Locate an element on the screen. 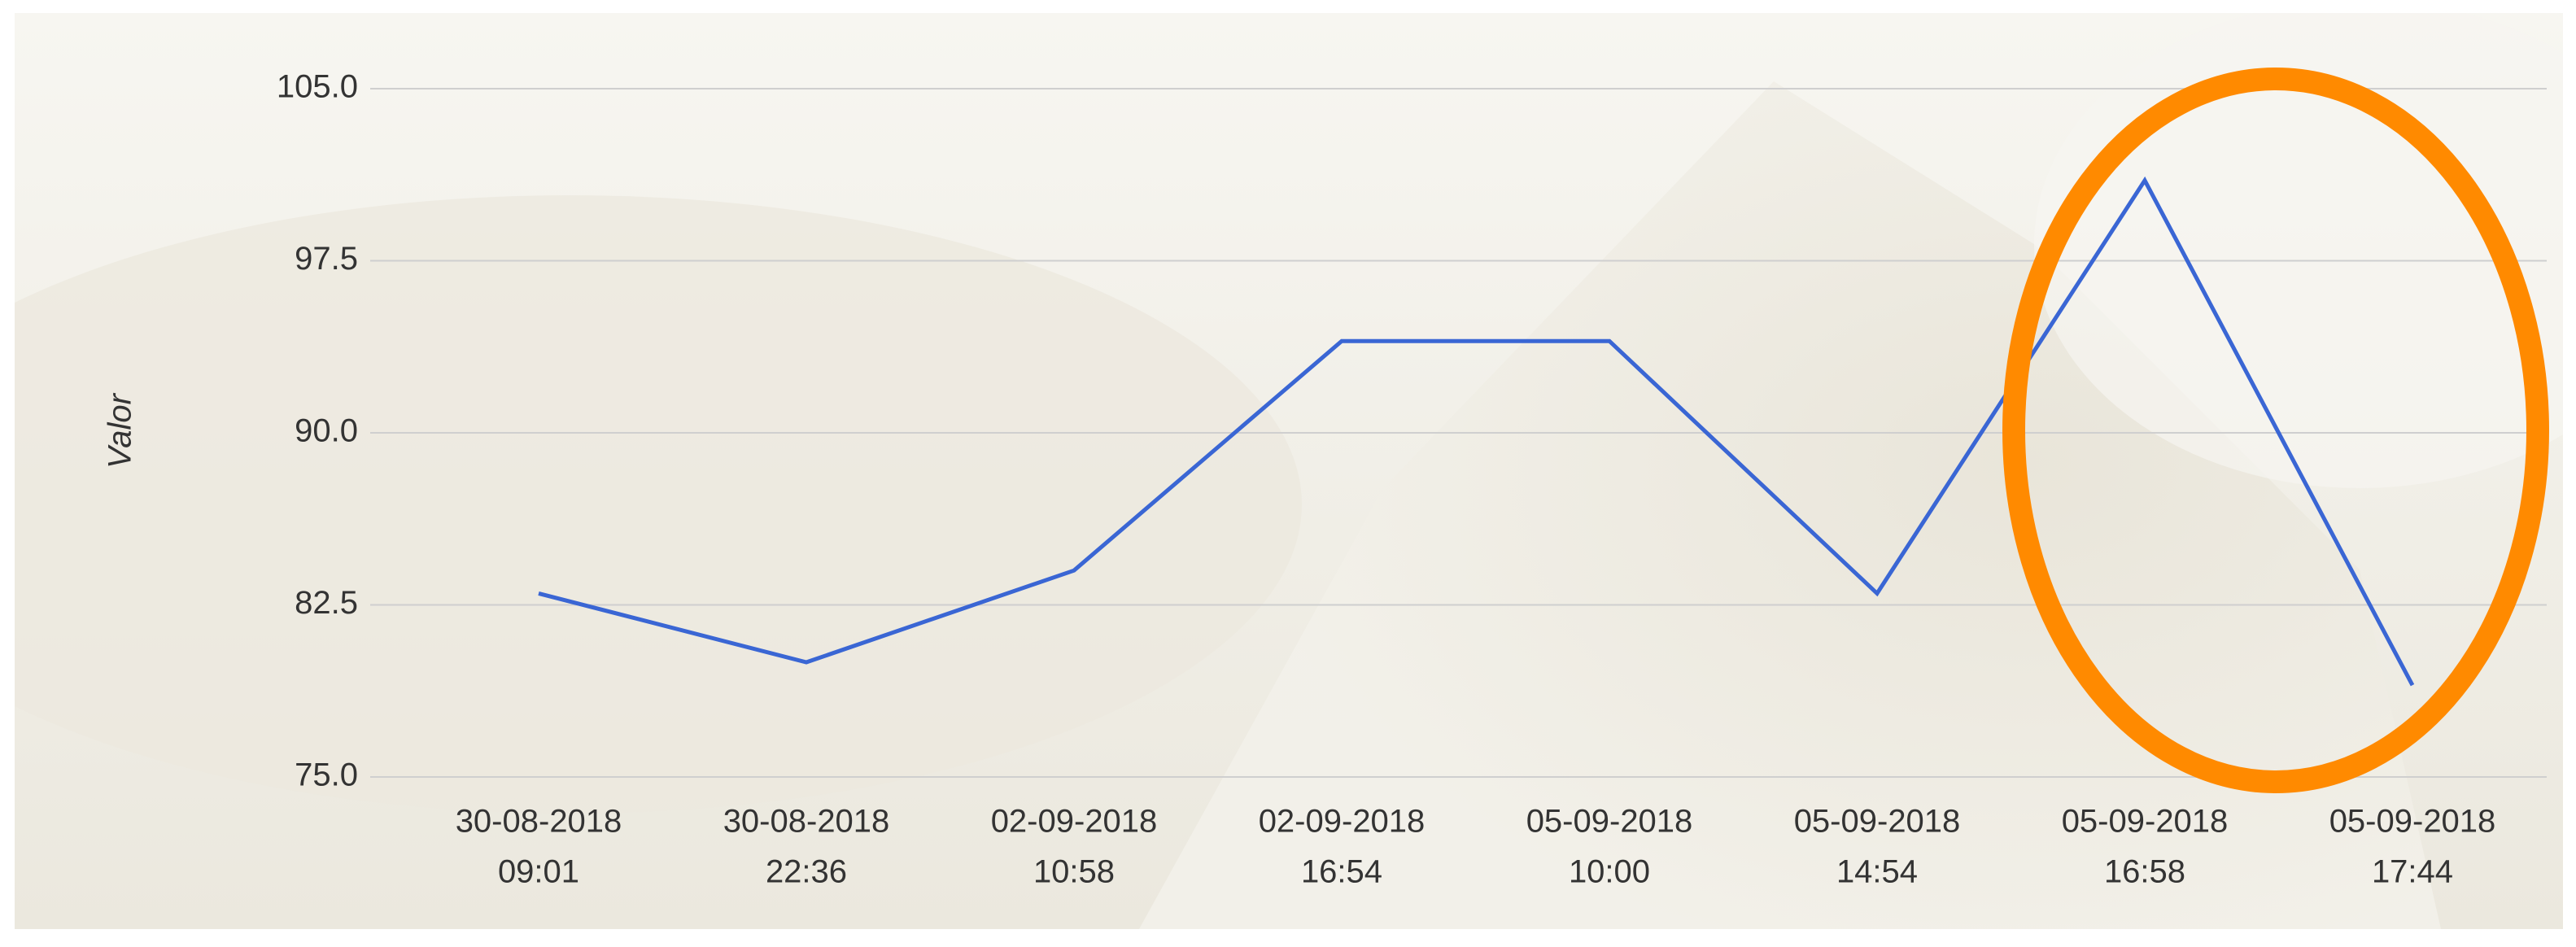 The height and width of the screenshot is (947, 2576). x-tick-label: 16:58 is located at coordinates (2144, 872).